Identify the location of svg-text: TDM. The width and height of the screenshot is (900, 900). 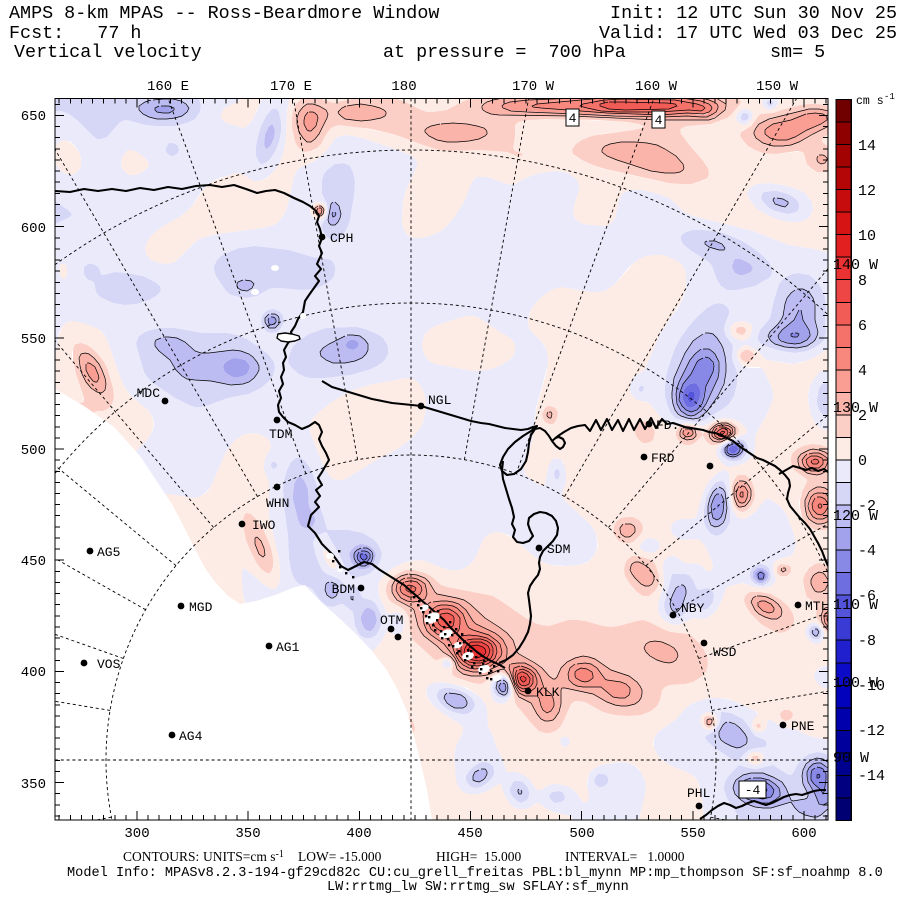
(280, 434).